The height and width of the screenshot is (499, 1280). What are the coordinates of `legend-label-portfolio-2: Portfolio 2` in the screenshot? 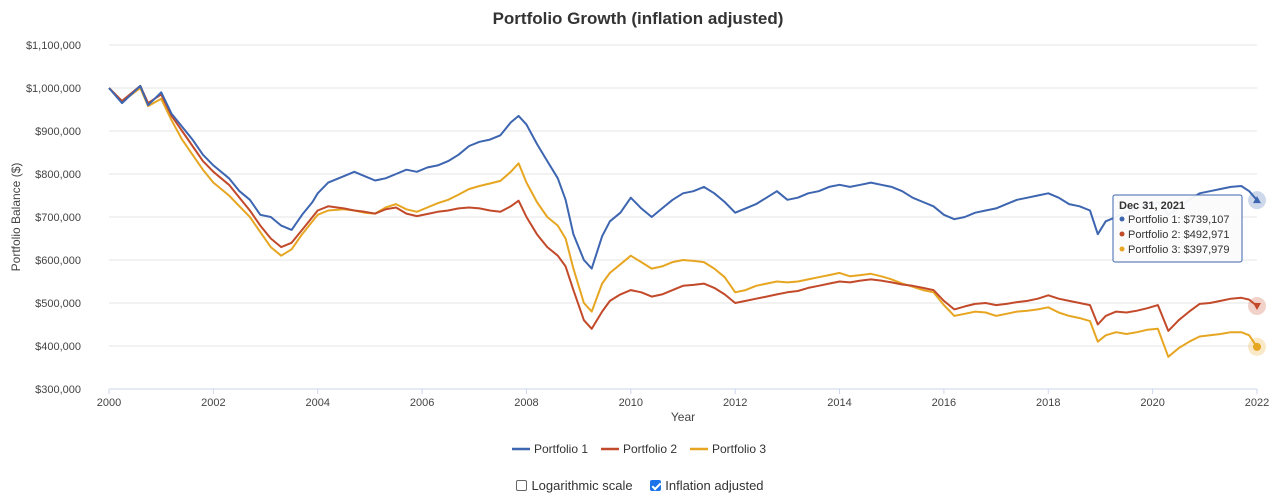 It's located at (650, 449).